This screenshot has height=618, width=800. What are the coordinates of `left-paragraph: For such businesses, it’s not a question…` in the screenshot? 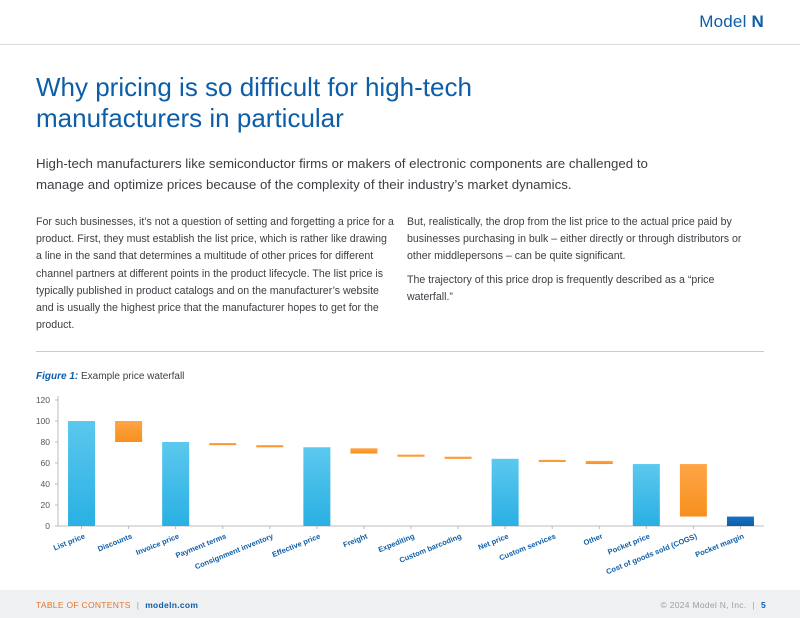 It's located at (215, 274).